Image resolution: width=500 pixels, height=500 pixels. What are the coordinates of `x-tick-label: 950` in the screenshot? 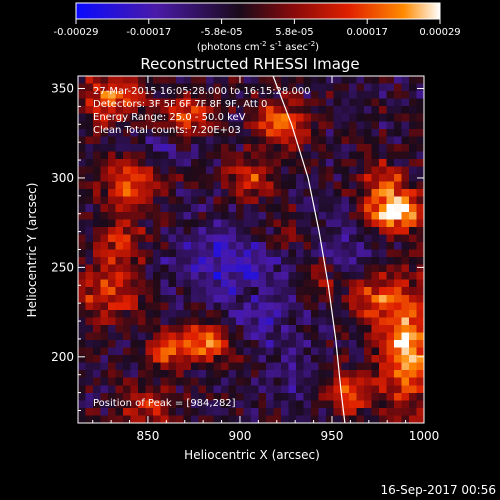 It's located at (332, 436).